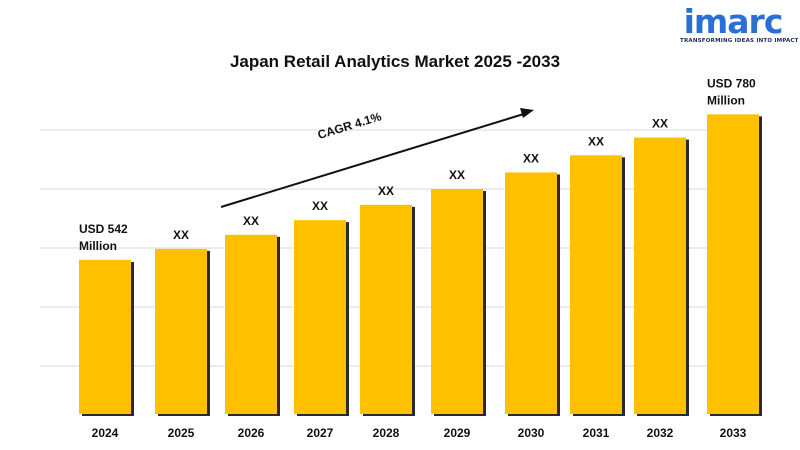 This screenshot has height=450, width=800. I want to click on bar-2025, so click(181, 331).